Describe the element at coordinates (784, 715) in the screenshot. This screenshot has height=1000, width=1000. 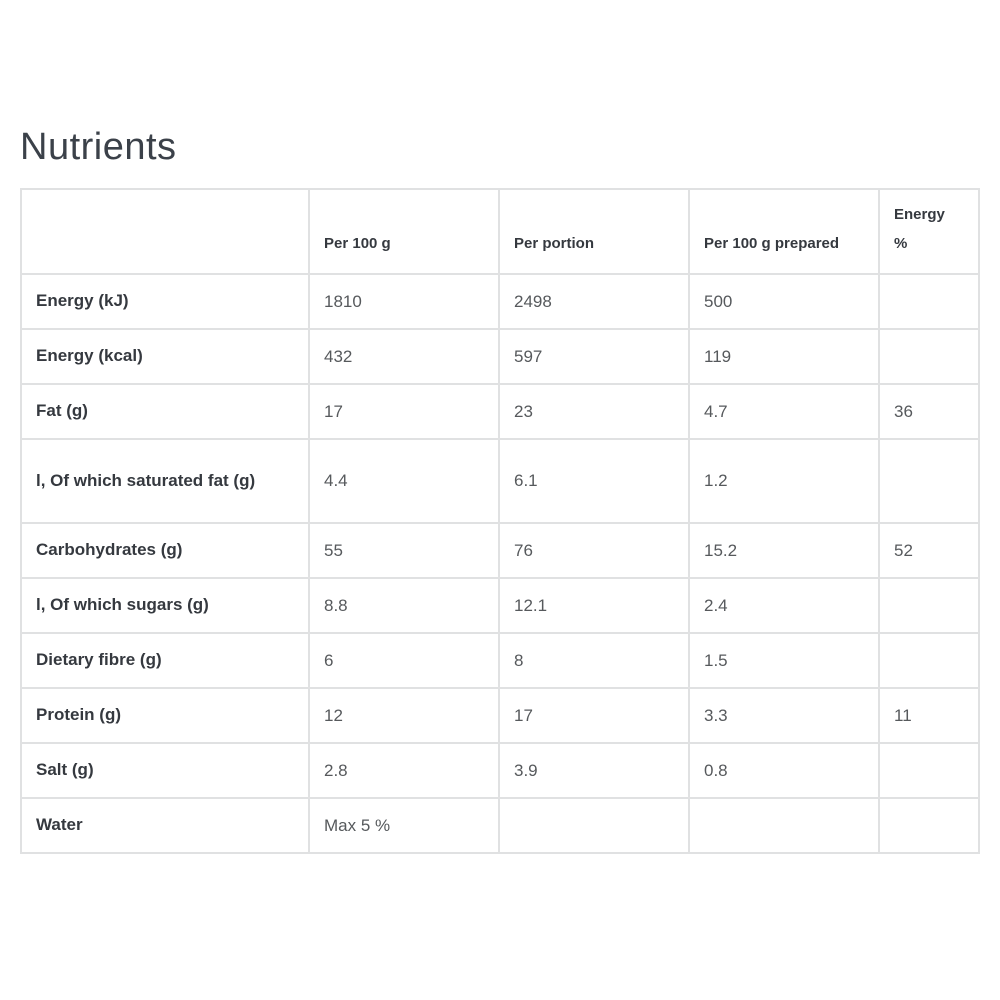
I see `cell-per-100g-prepared: 3.3` at that location.